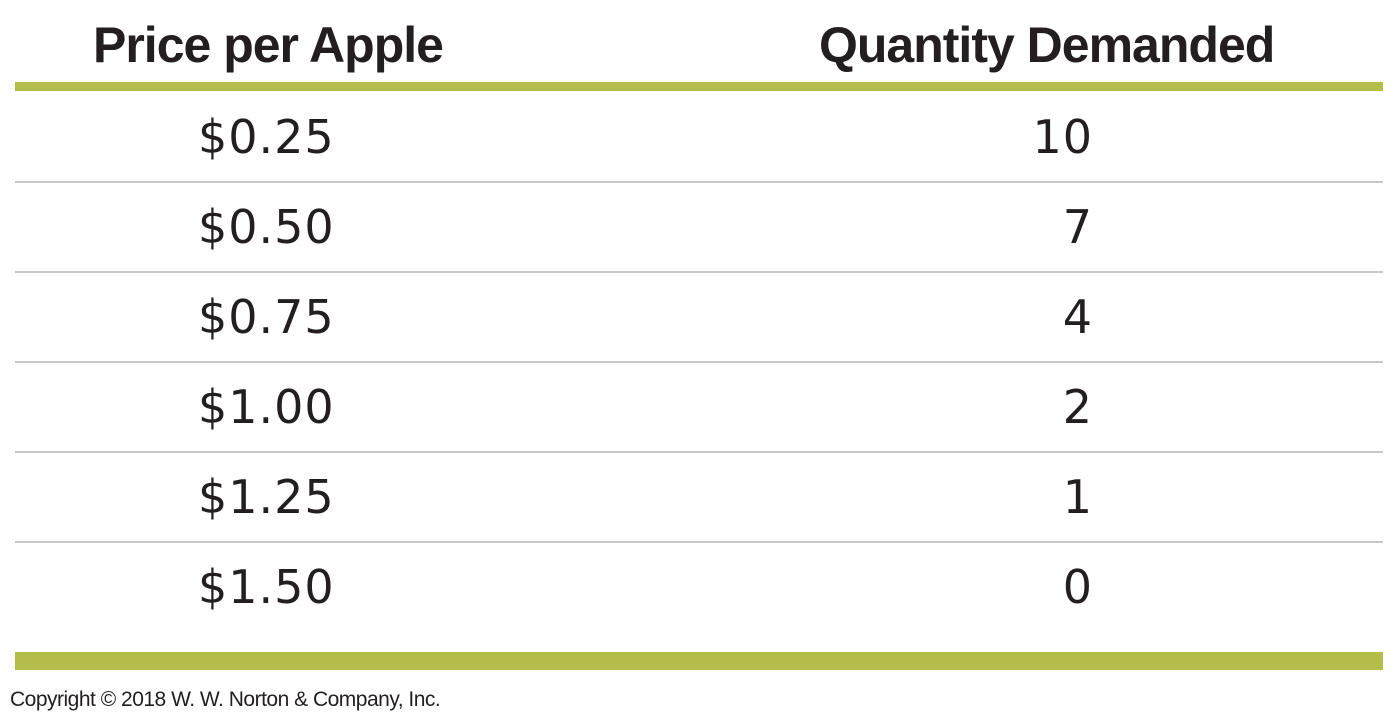 This screenshot has width=1400, height=716. I want to click on table-row: $1.50 0, so click(699, 588).